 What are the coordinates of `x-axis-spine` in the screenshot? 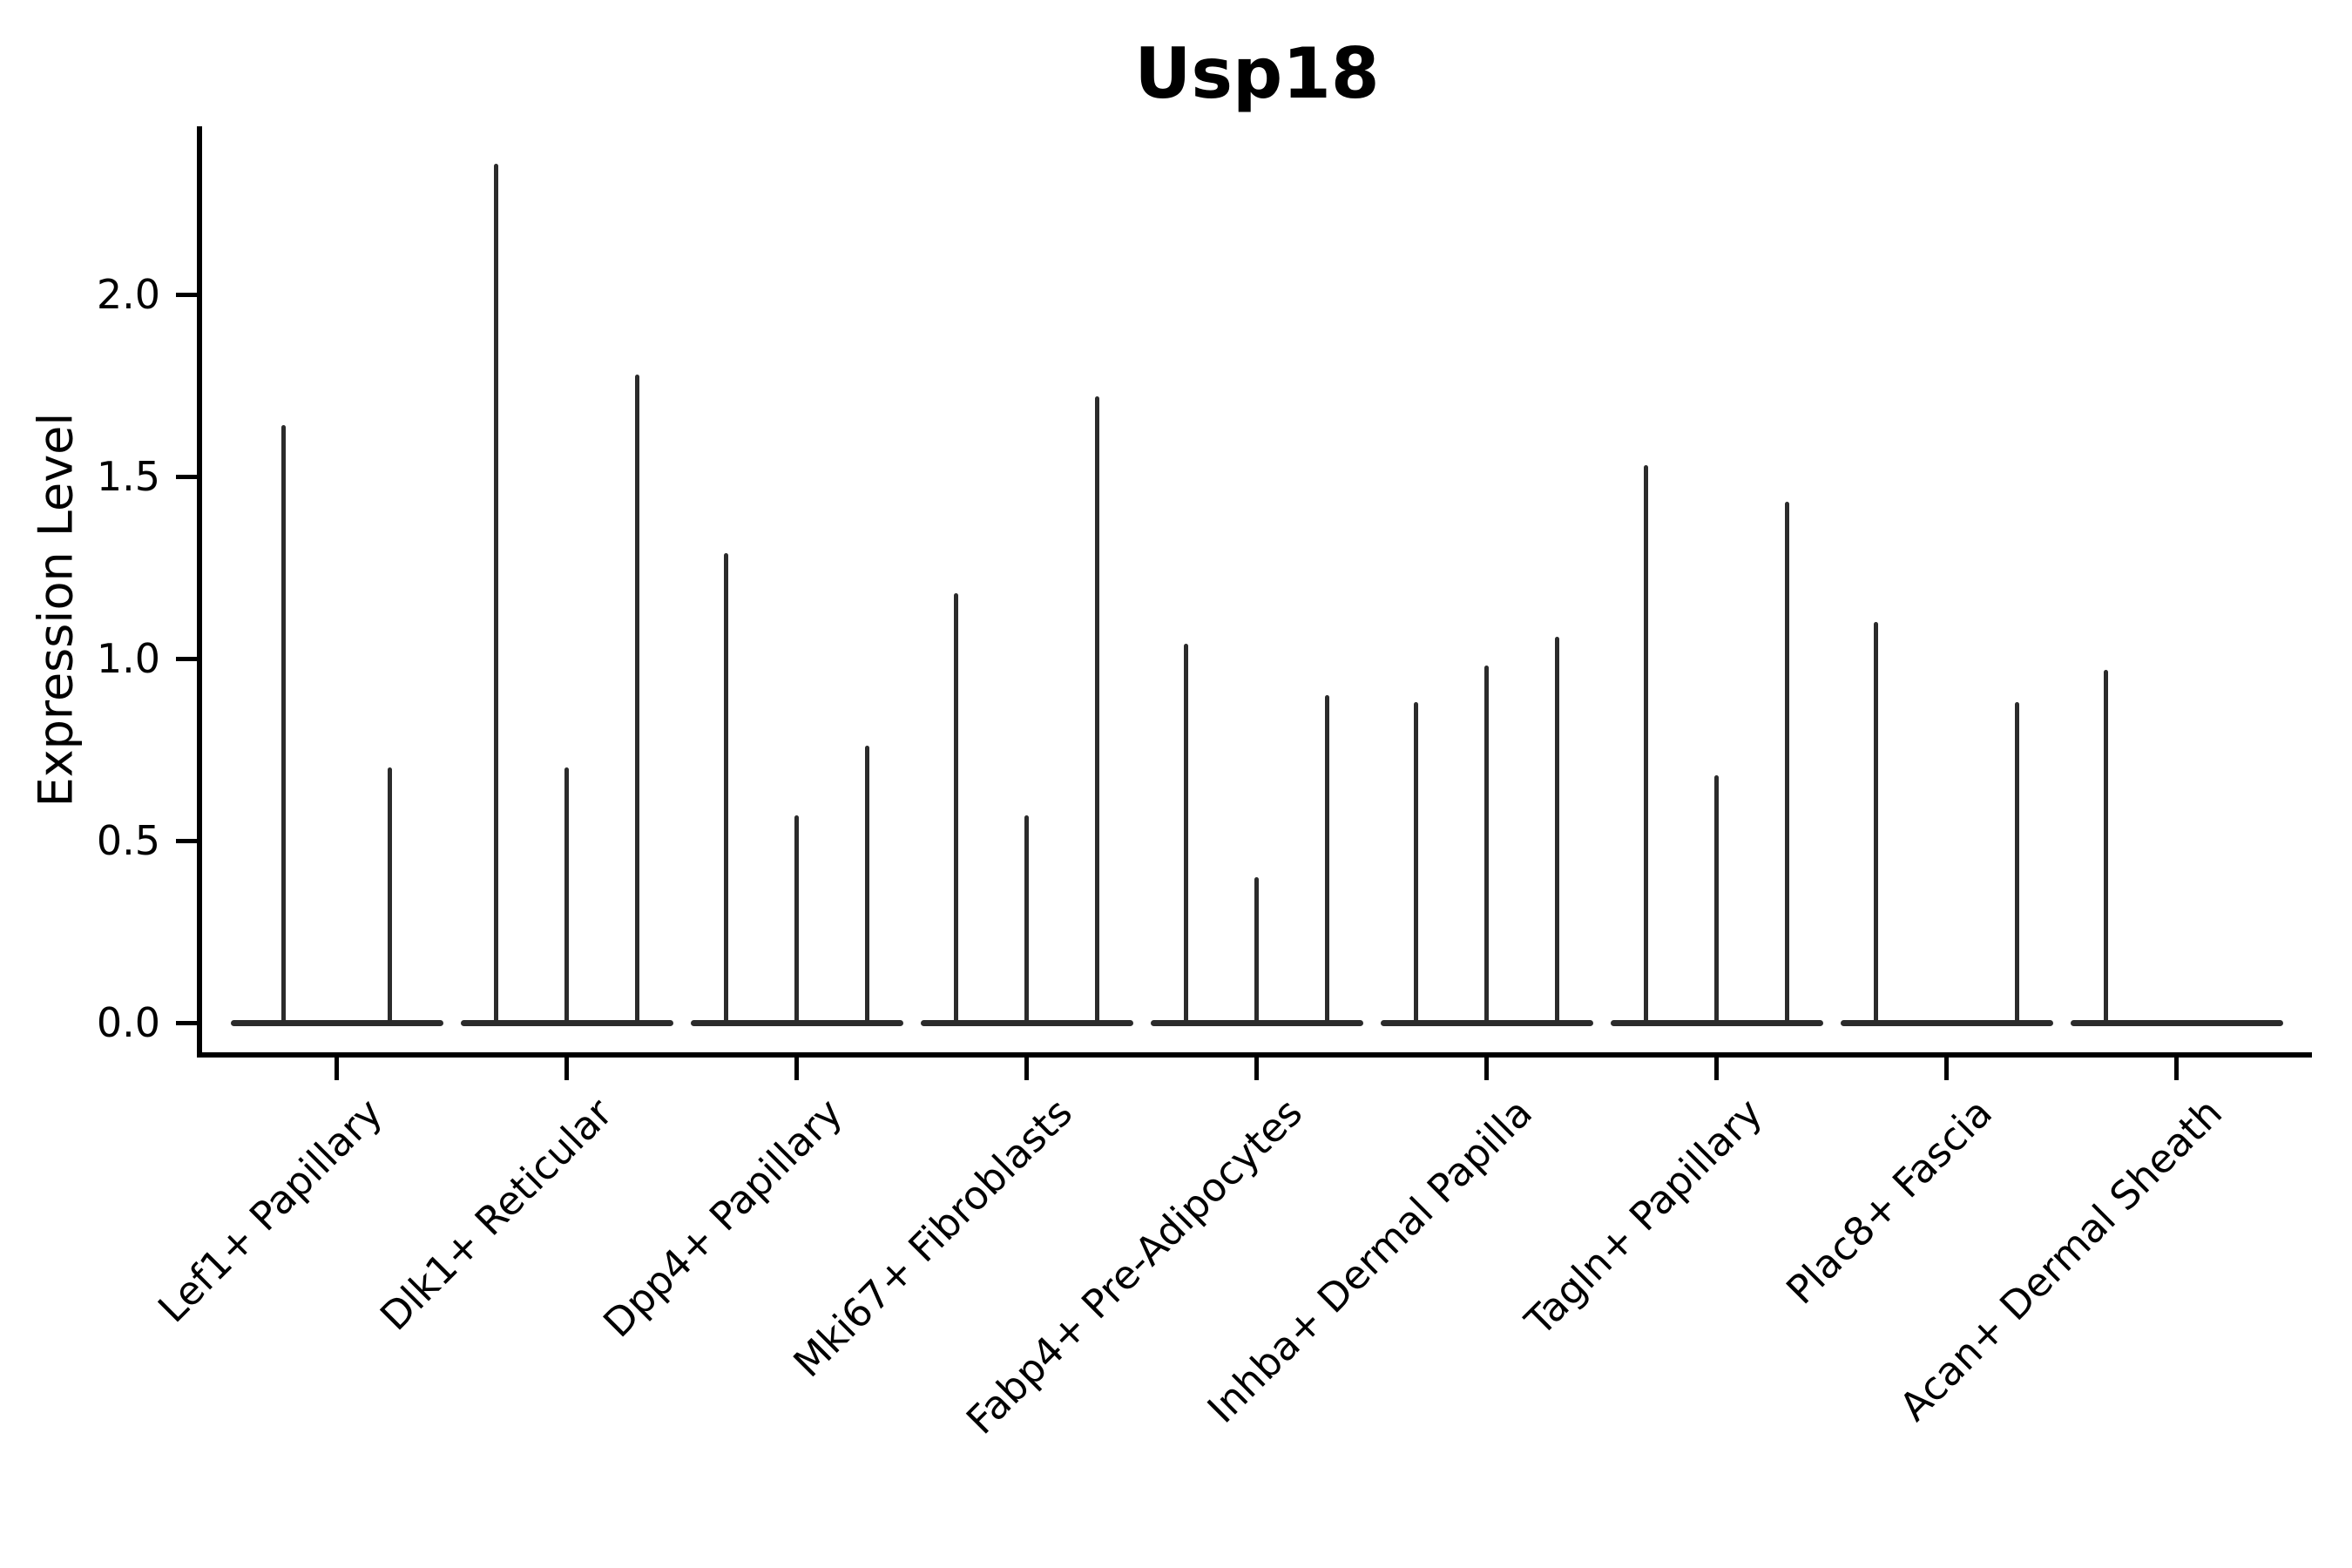 It's located at (1254, 1055).